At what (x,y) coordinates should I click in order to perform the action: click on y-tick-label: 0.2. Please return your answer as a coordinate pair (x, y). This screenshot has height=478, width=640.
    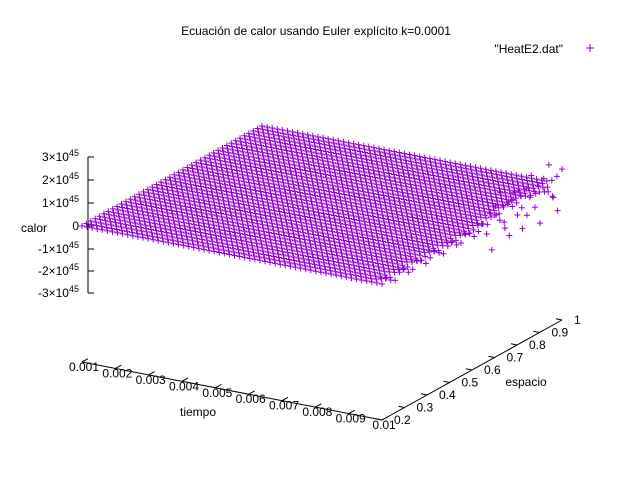
    Looking at the image, I should click on (402, 420).